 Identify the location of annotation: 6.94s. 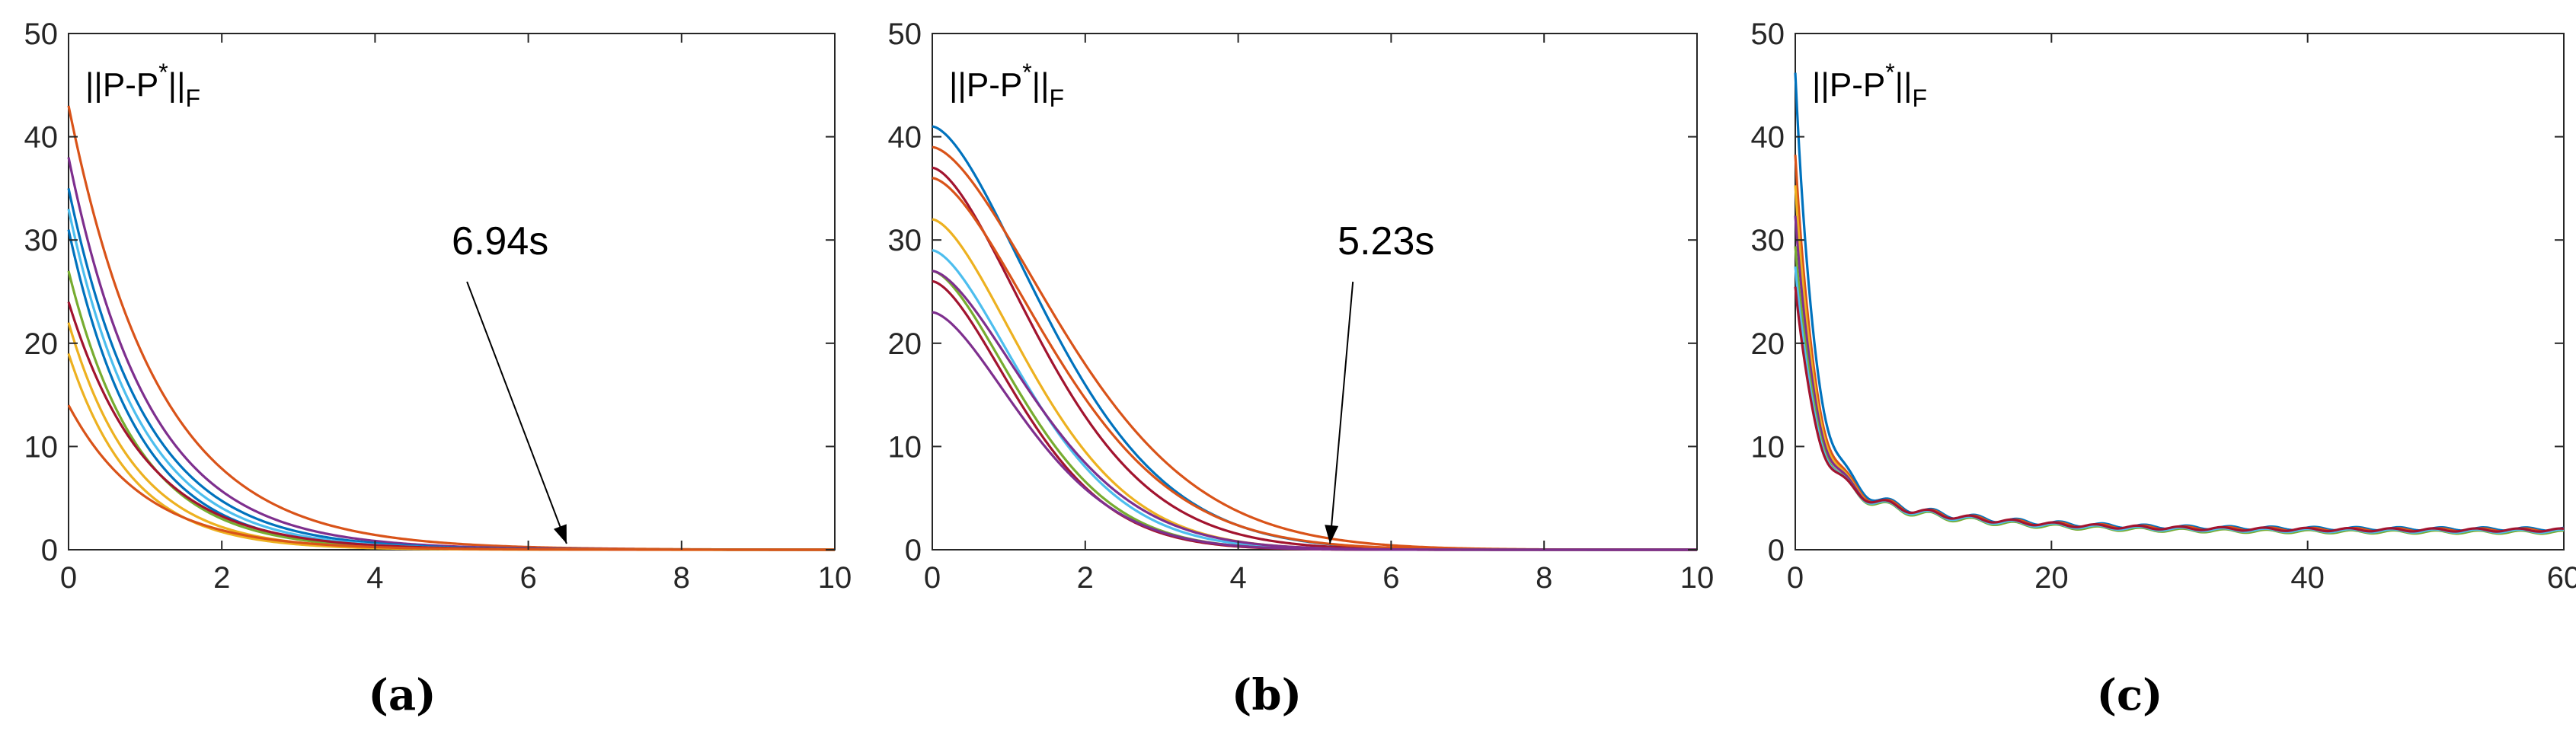
(510, 381).